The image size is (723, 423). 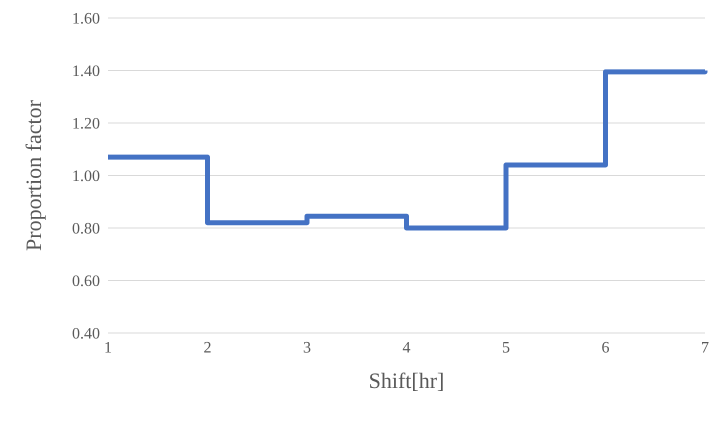 I want to click on y-tick-label: 0.80, so click(x=86, y=229).